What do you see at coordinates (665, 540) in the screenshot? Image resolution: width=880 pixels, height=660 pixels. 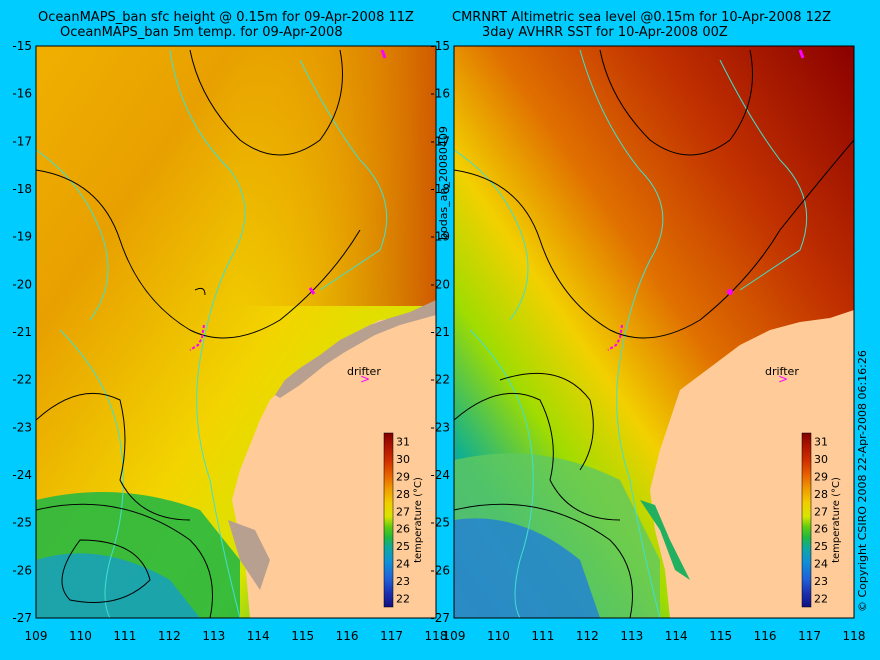 I see `right-gulf-shallows` at bounding box center [665, 540].